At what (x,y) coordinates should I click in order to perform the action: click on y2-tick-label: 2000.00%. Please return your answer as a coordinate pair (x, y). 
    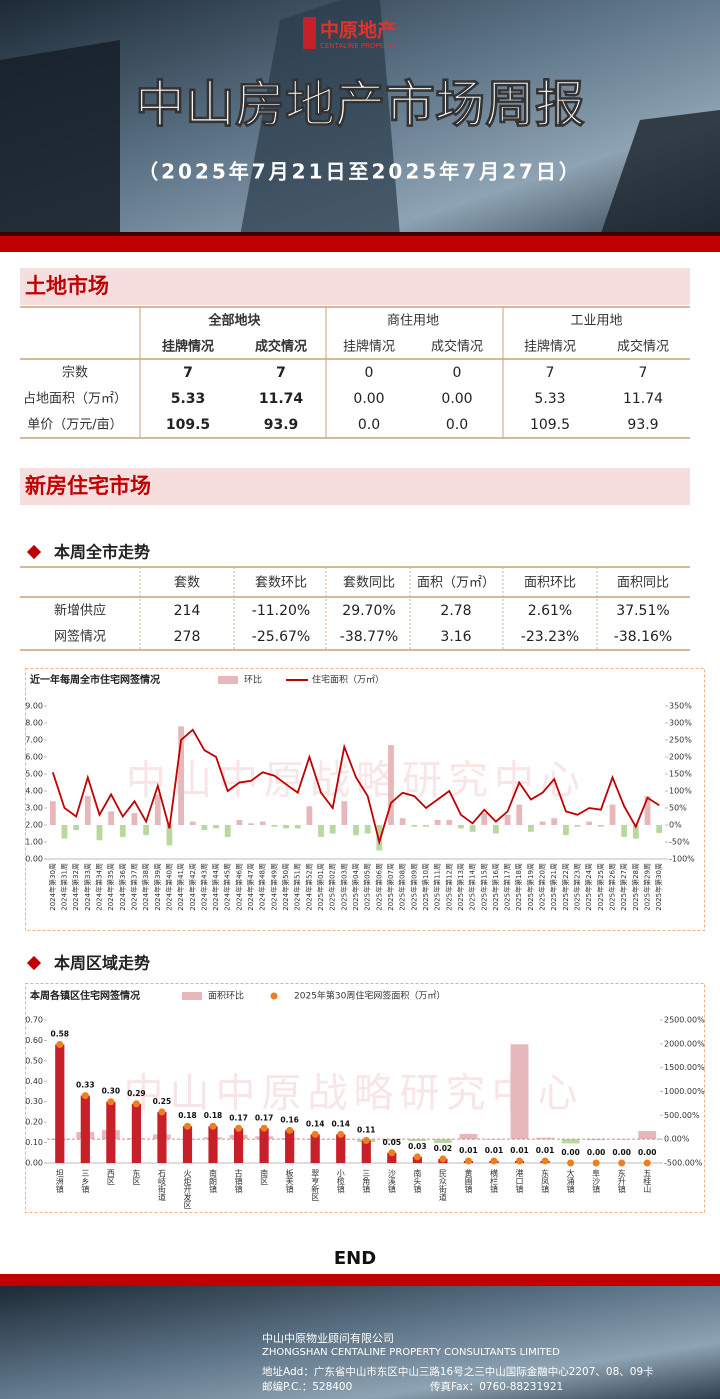
    Looking at the image, I should click on (684, 1043).